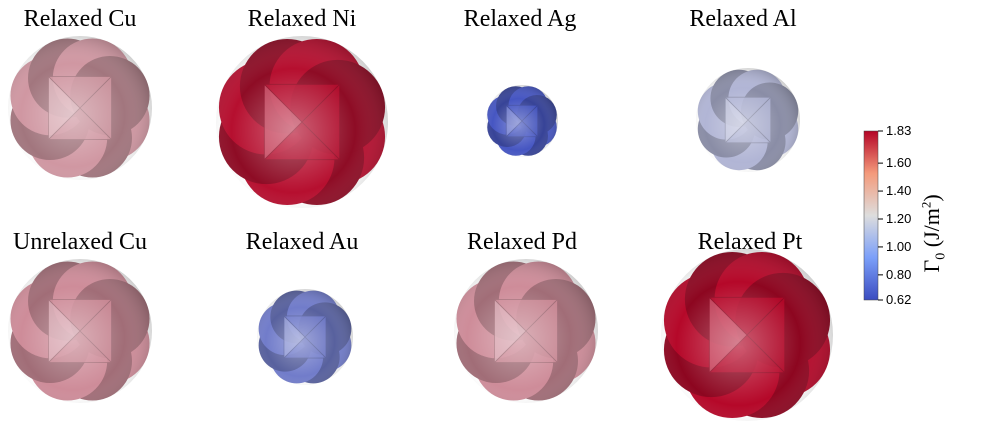  Describe the element at coordinates (302, 19) in the screenshot. I see `panel-label: Relaxed Ni` at that location.